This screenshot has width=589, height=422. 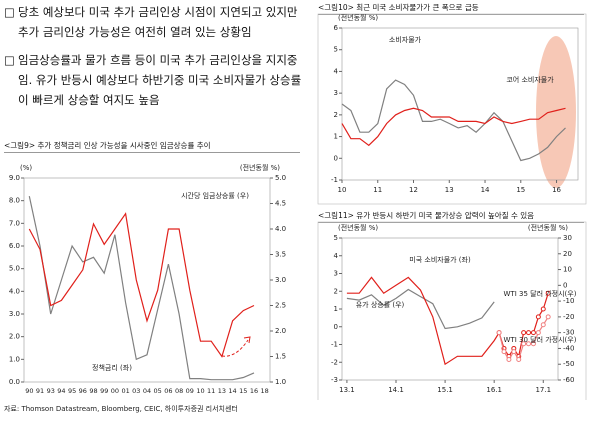 What do you see at coordinates (336, 28) in the screenshot?
I see `y-tick-label: 6` at bounding box center [336, 28].